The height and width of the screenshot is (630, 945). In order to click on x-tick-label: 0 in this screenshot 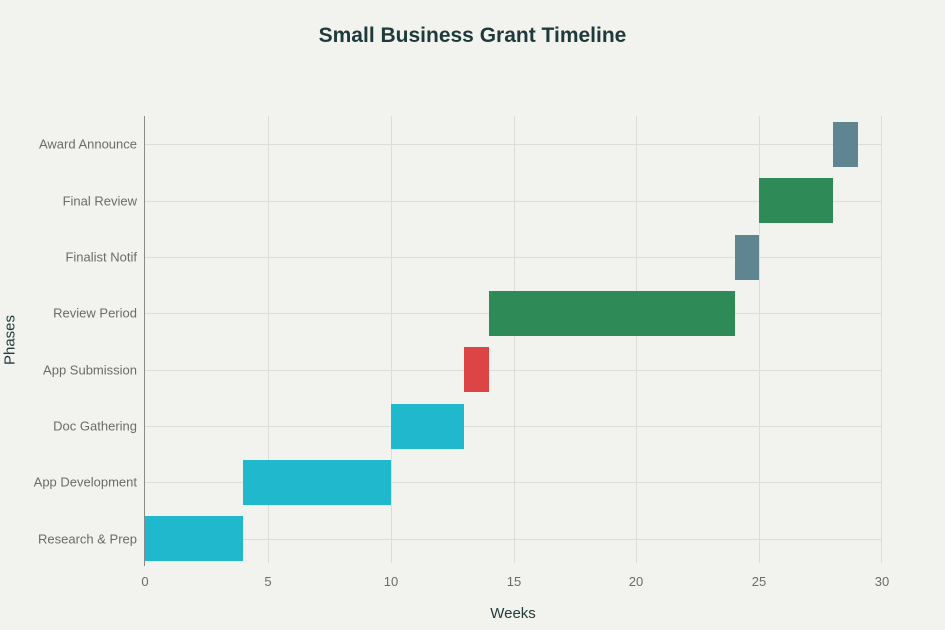, I will do `click(145, 581)`.